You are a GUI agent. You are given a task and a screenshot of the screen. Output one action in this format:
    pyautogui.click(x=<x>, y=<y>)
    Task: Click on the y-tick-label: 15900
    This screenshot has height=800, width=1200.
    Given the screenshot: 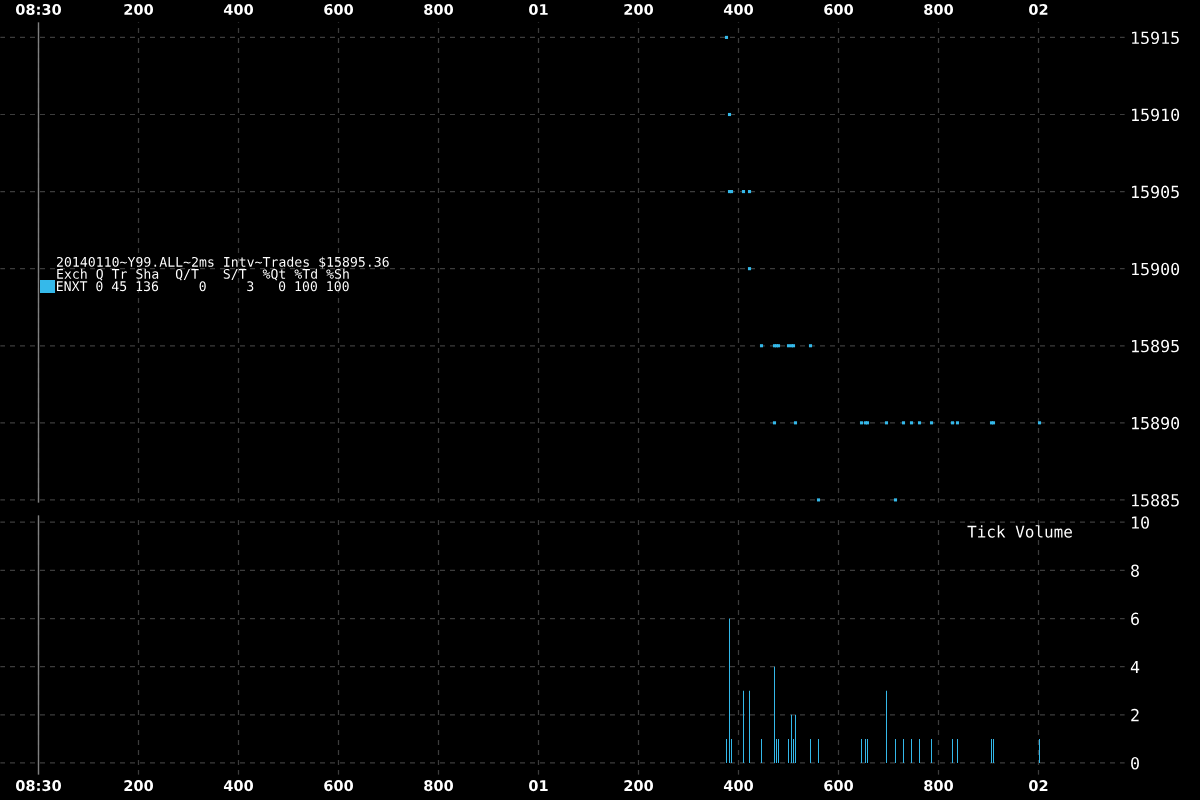 What is the action you would take?
    pyautogui.click(x=1156, y=269)
    